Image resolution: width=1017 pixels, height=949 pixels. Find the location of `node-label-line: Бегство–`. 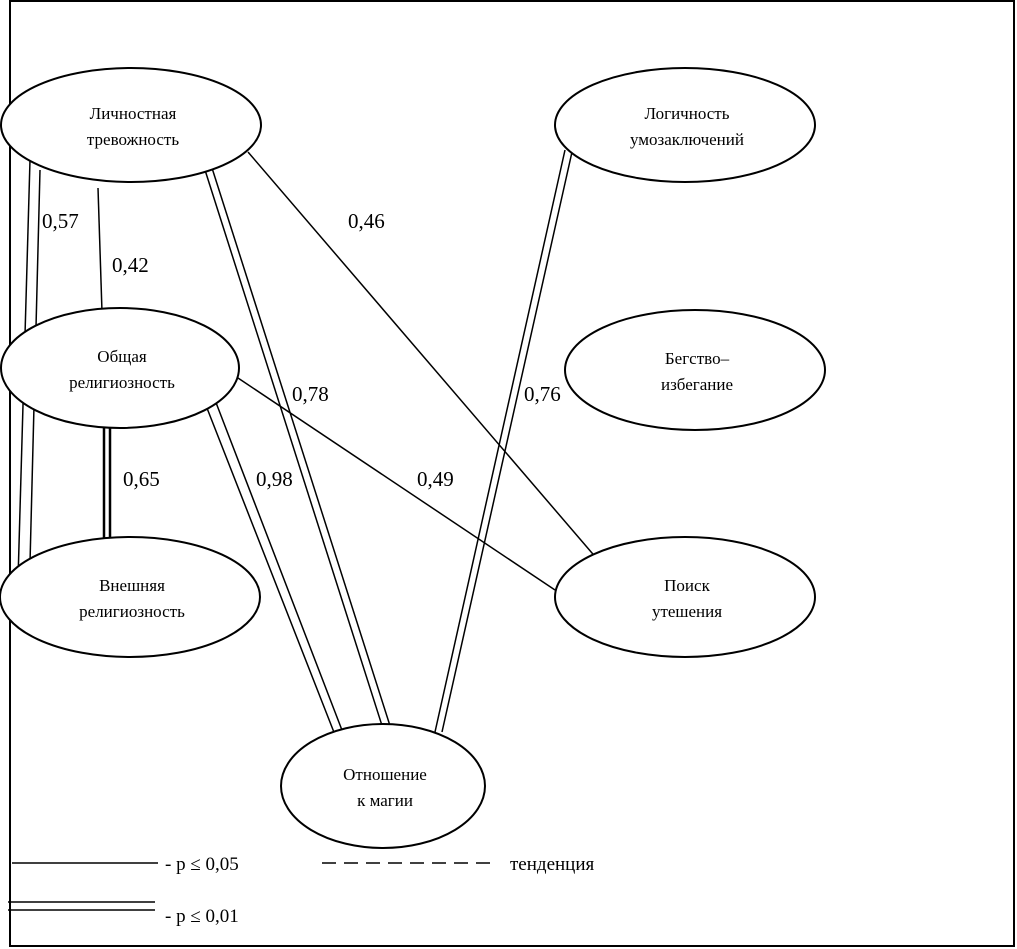

node-label-line: Бегство– is located at coordinates (697, 358).